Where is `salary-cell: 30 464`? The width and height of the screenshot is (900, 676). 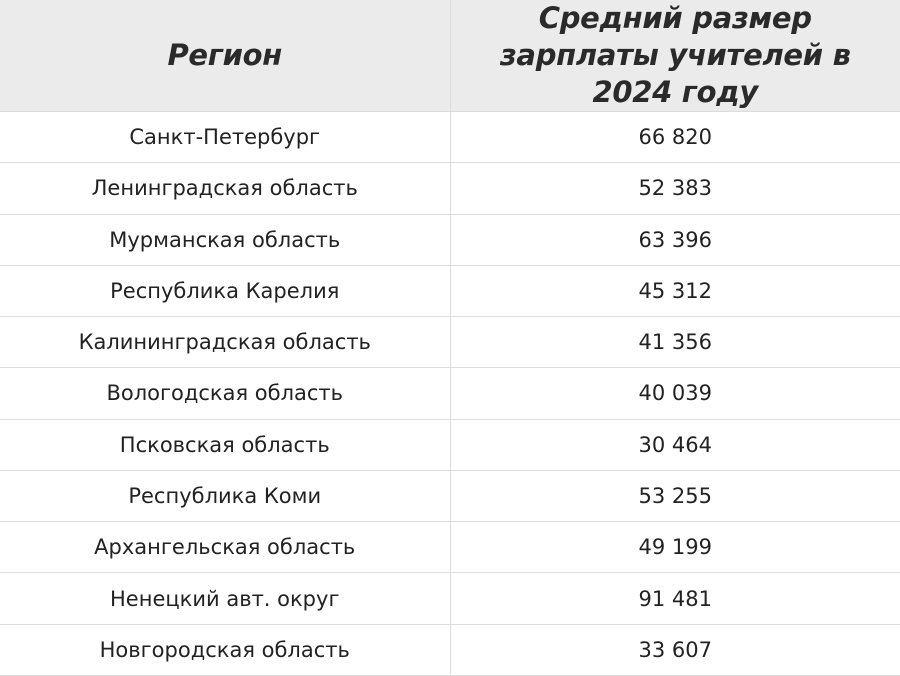 salary-cell: 30 464 is located at coordinates (674, 444).